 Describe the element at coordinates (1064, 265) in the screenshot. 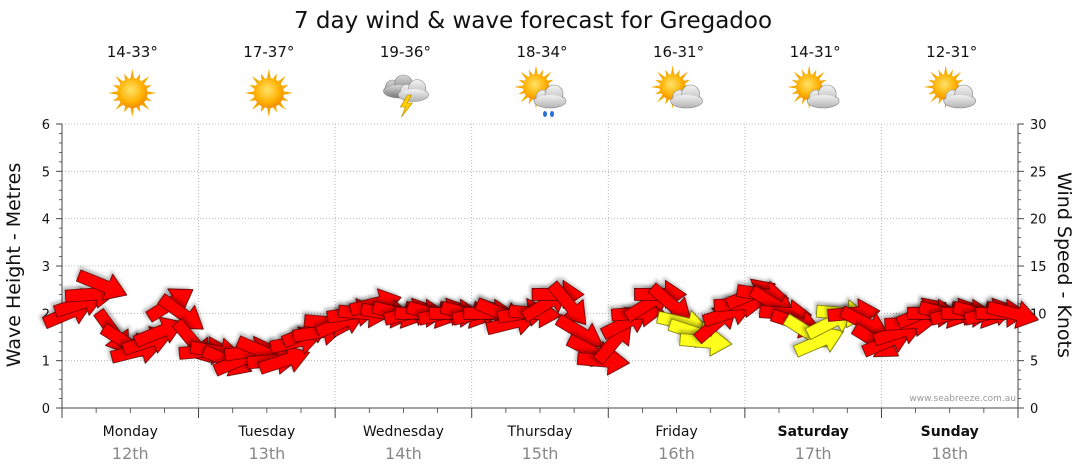

I see `y-axis-title-right: Wind Speed - Knots` at that location.